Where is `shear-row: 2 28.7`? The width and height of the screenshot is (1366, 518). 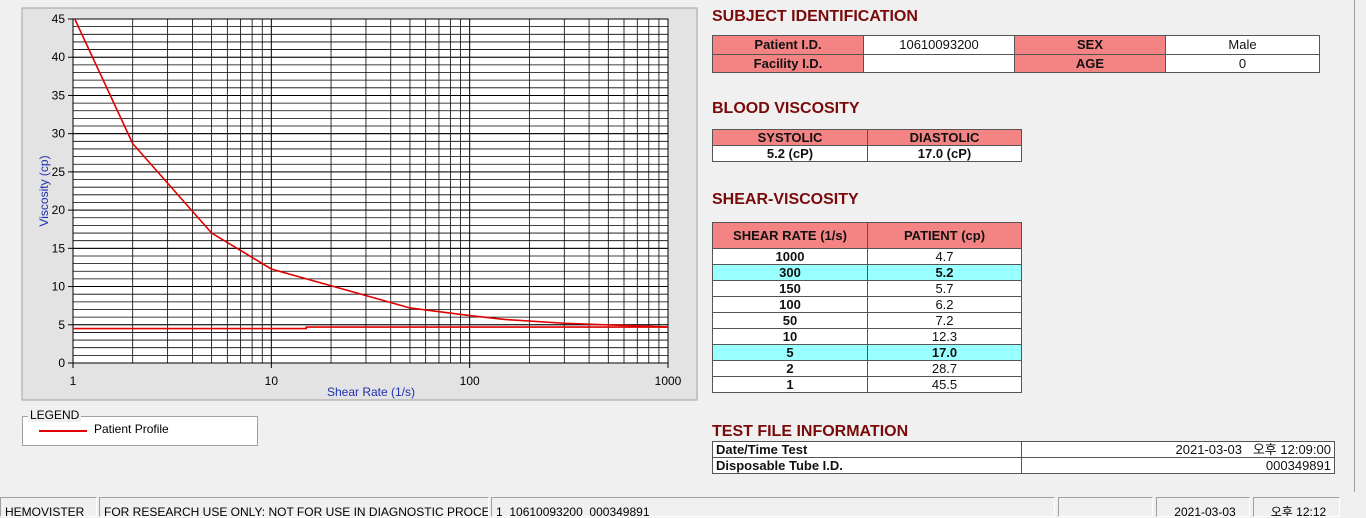 shear-row: 2 28.7 is located at coordinates (867, 368).